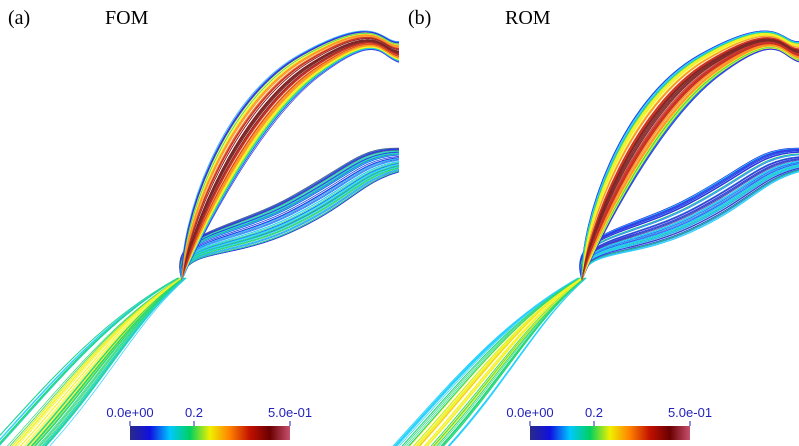  What do you see at coordinates (419, 18) in the screenshot?
I see `panel-label: (b)` at bounding box center [419, 18].